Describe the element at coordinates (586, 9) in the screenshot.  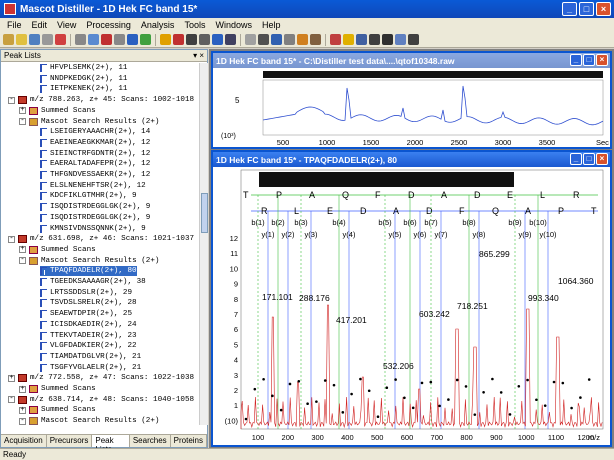
I see `maximize-button: □` at that location.